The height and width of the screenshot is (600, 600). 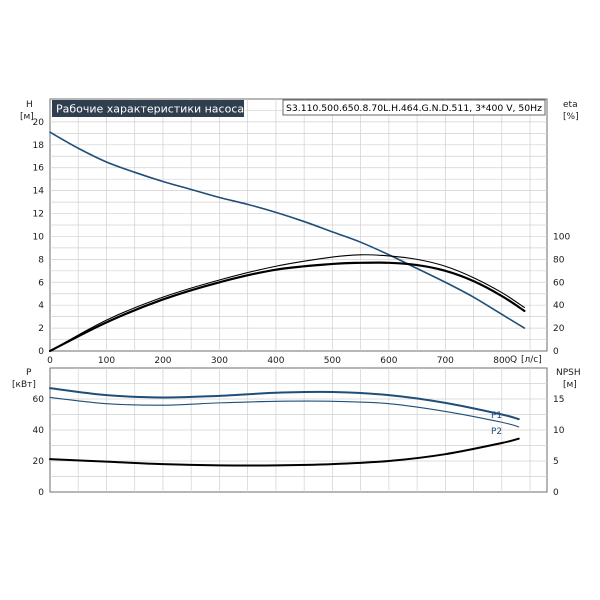 I want to click on y-left-tick-label: 16, so click(x=39, y=169).